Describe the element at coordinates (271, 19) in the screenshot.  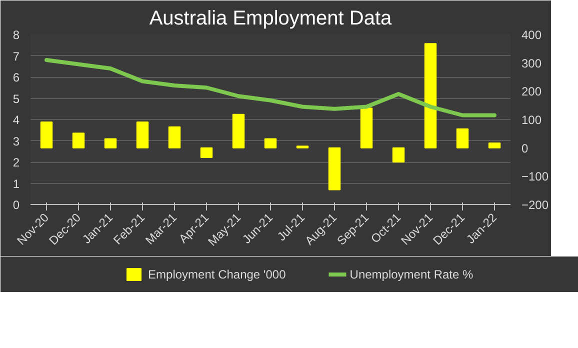
I see `chart-title: Australia Employment Data` at that location.